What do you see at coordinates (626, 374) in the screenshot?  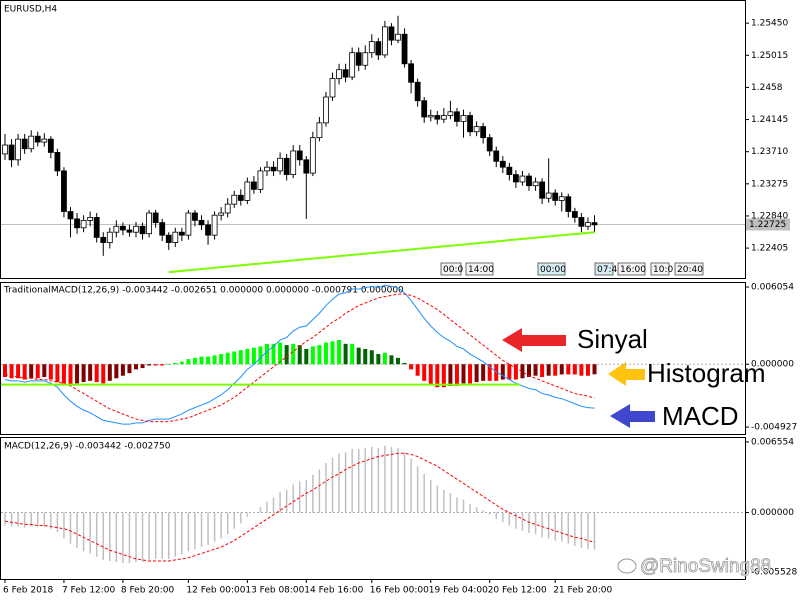 I see `histogram-arrow` at bounding box center [626, 374].